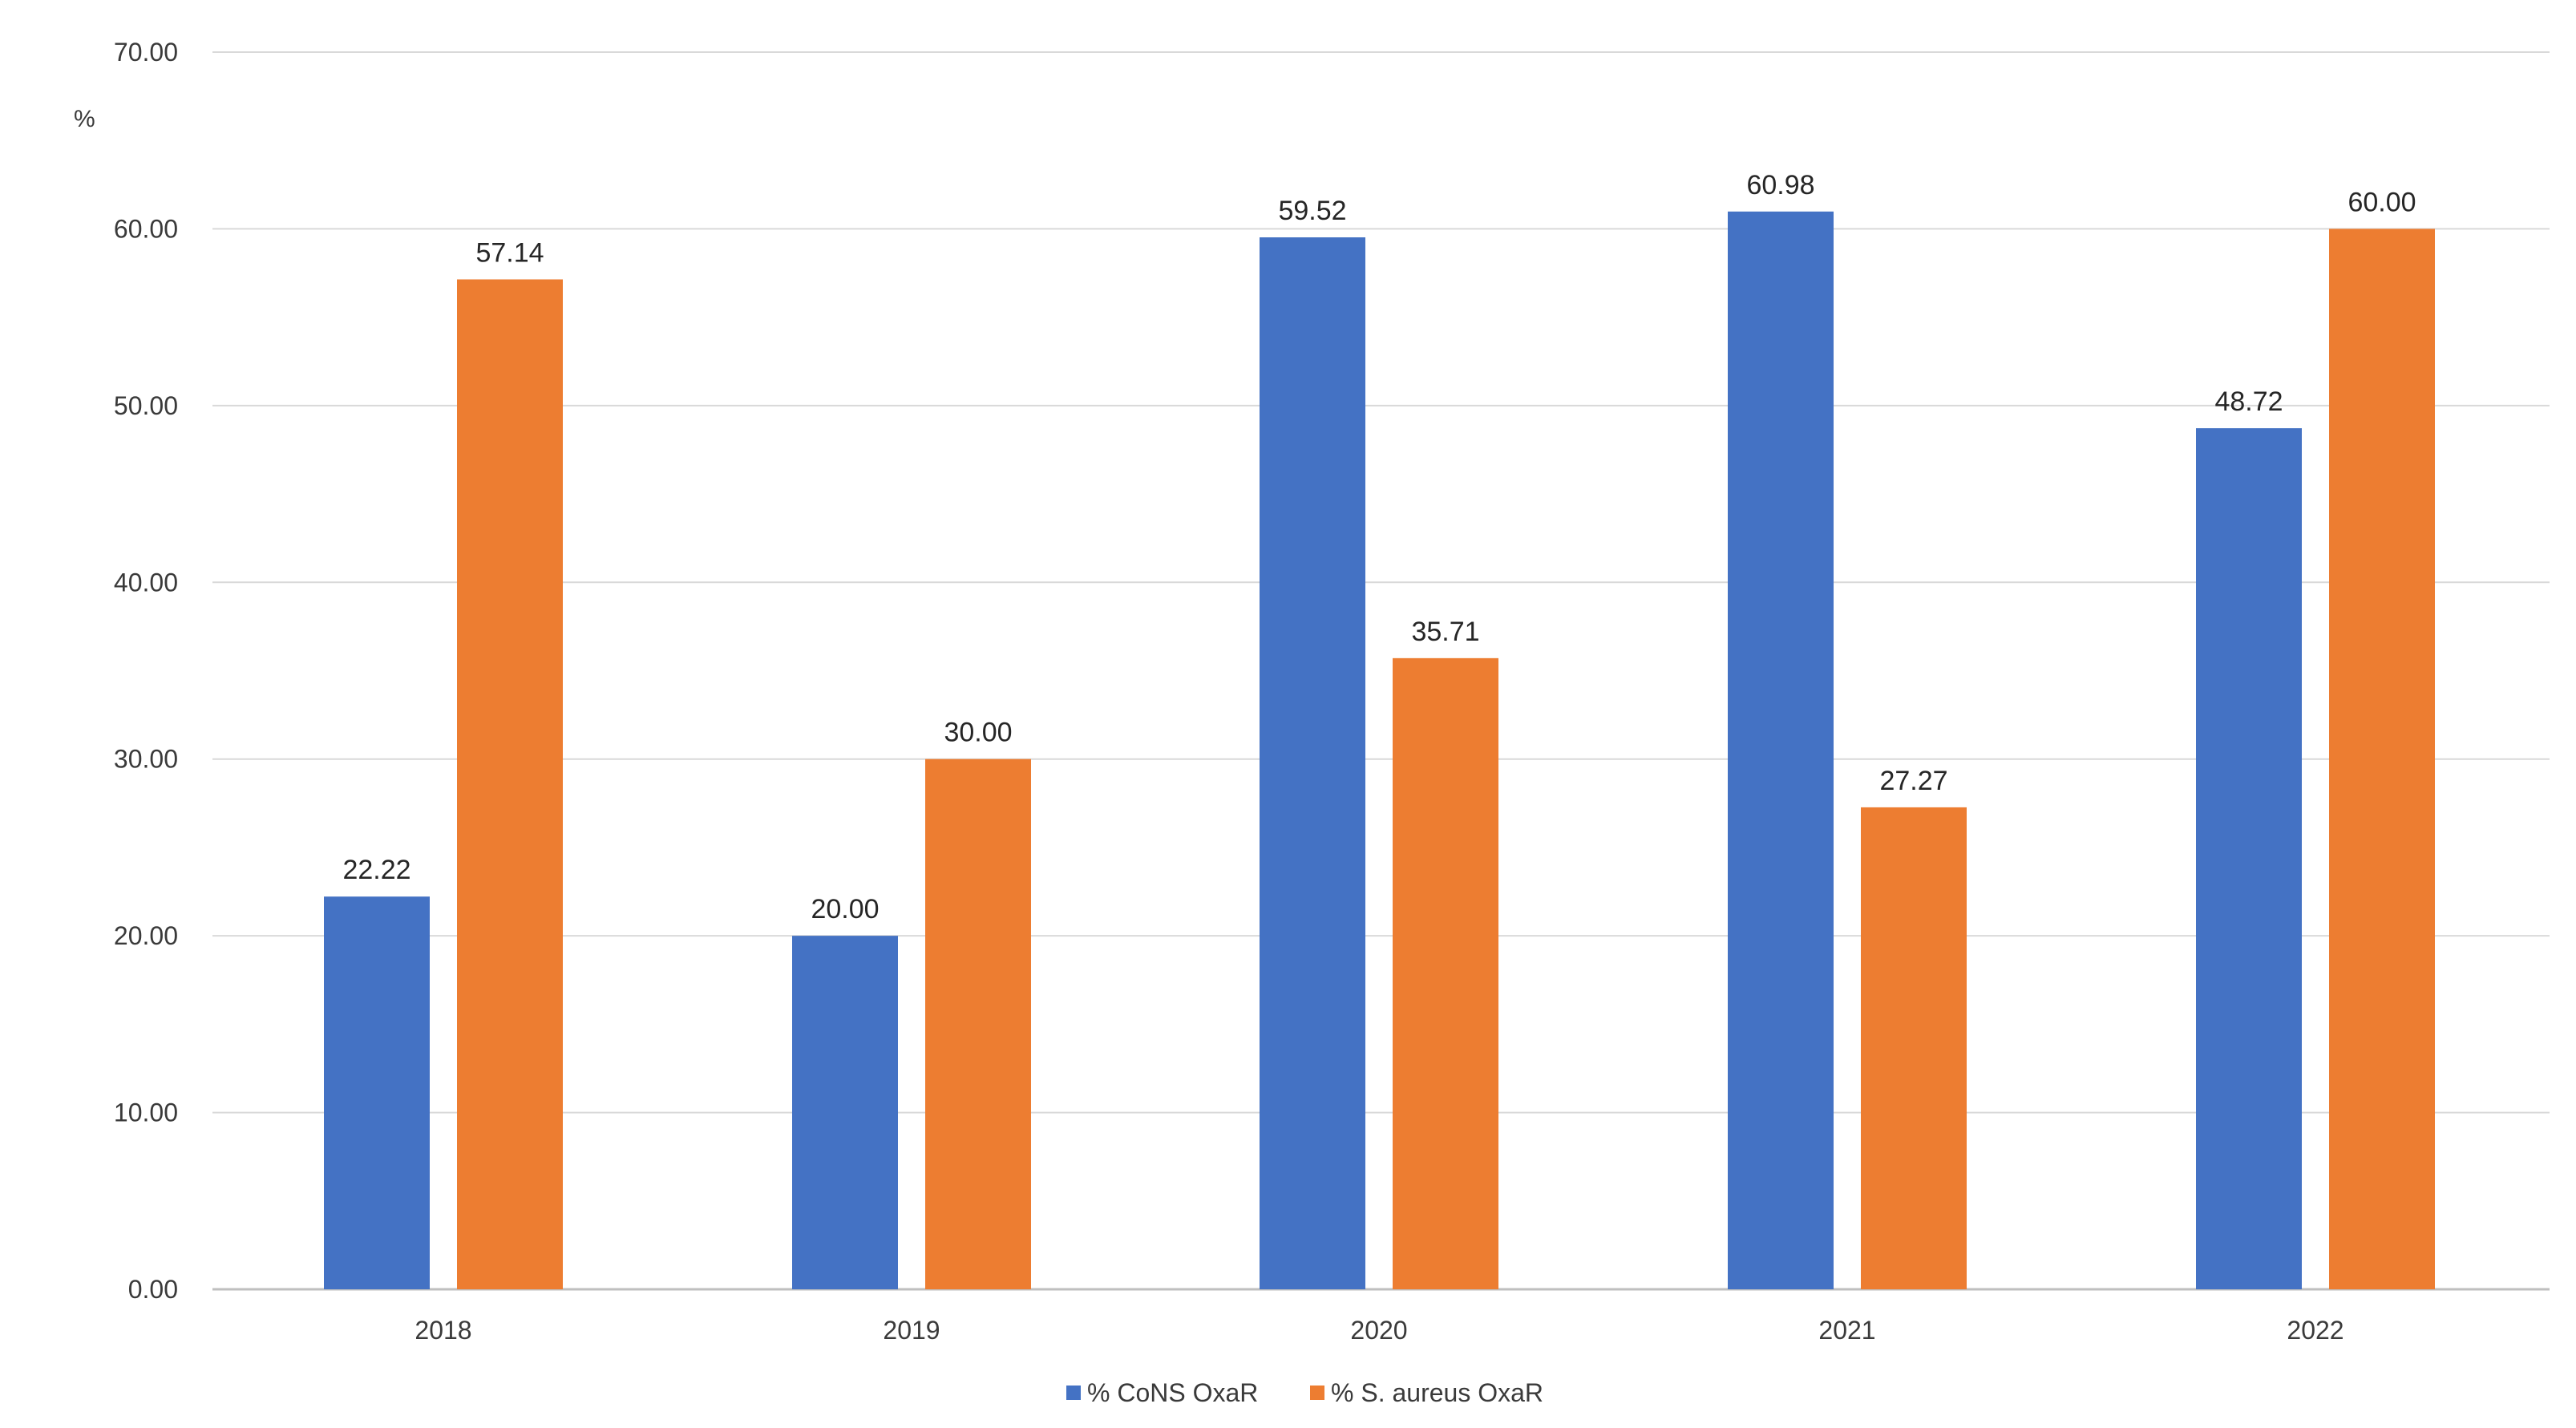 This screenshot has width=2576, height=1428. I want to click on legend-label: % CoNS OxaR, so click(1172, 1392).